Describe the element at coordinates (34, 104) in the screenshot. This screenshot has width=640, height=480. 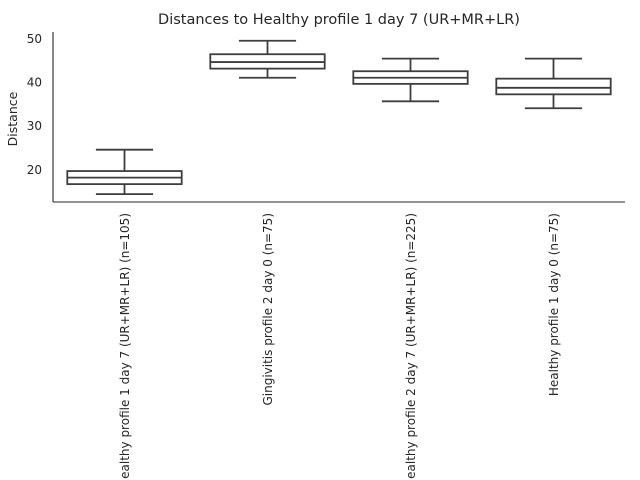
I see `y-ticks: 20 30 40 50` at that location.